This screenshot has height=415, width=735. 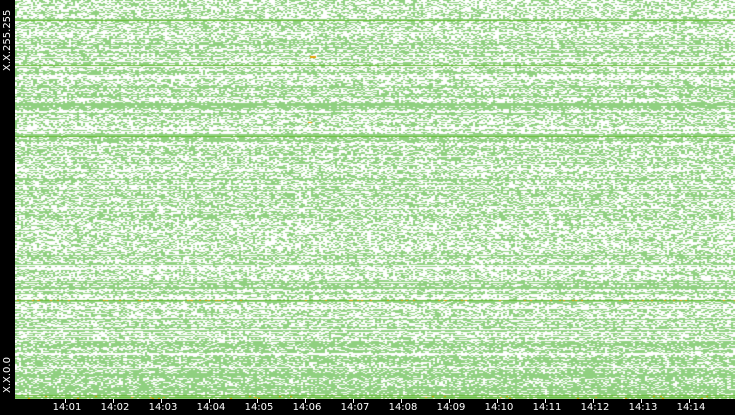 I want to click on x-tick-label: 14:10, so click(x=499, y=407).